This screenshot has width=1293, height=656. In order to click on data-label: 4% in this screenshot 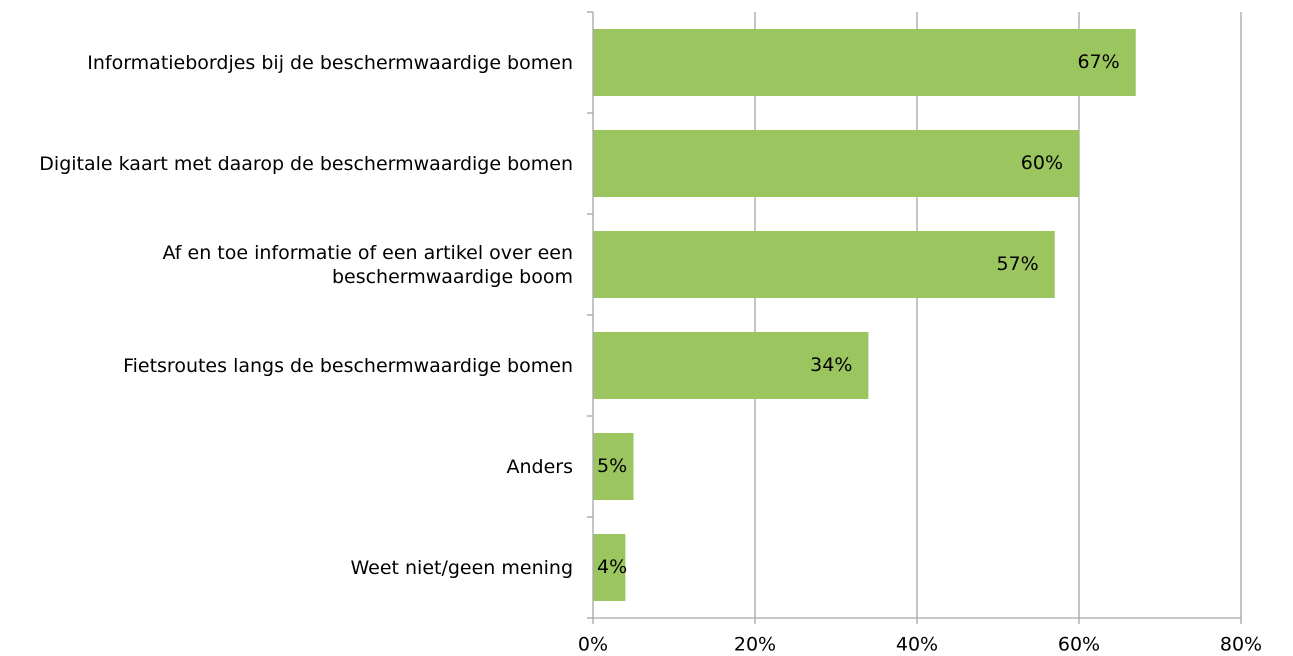, I will do `click(612, 567)`.